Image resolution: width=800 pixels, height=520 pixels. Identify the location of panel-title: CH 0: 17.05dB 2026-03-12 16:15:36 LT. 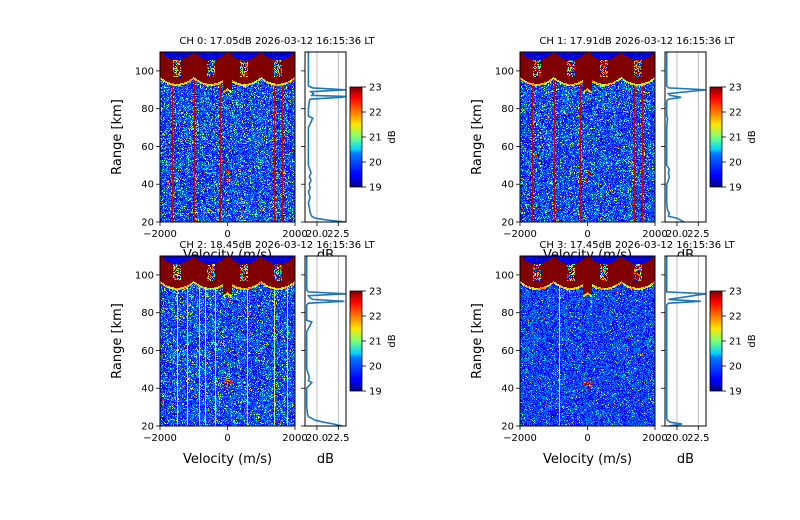
(277, 41).